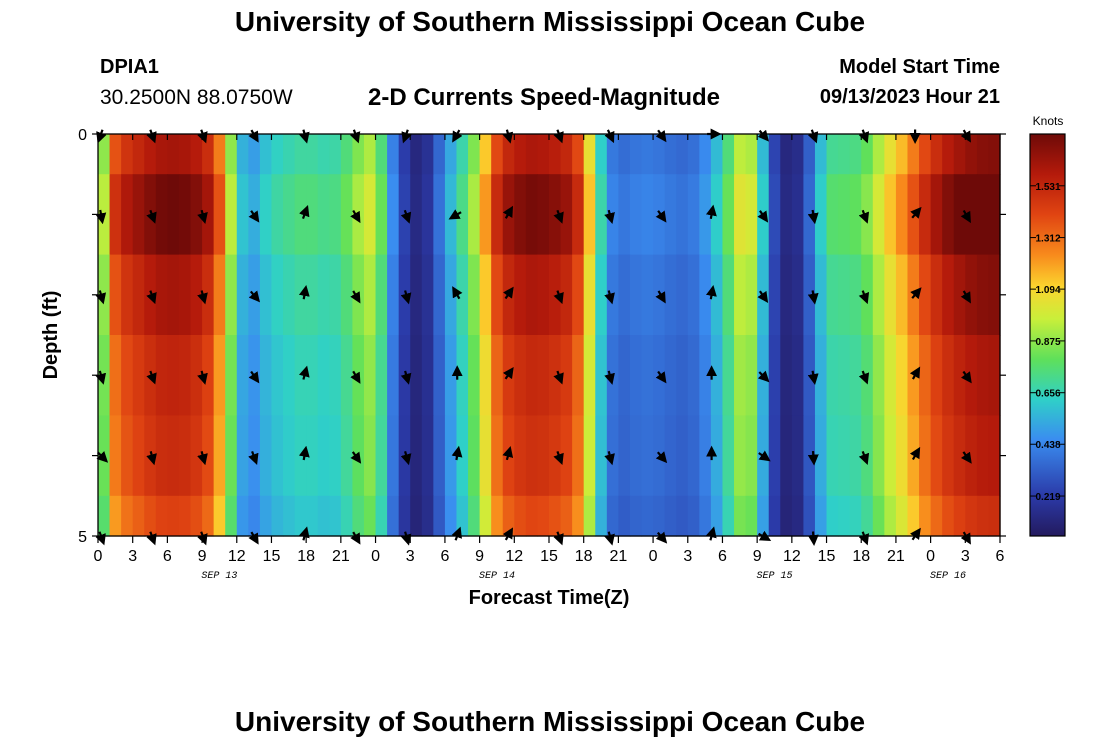 Image resolution: width=1100 pixels, height=750 pixels. I want to click on x-date-label: SEP 14, so click(497, 576).